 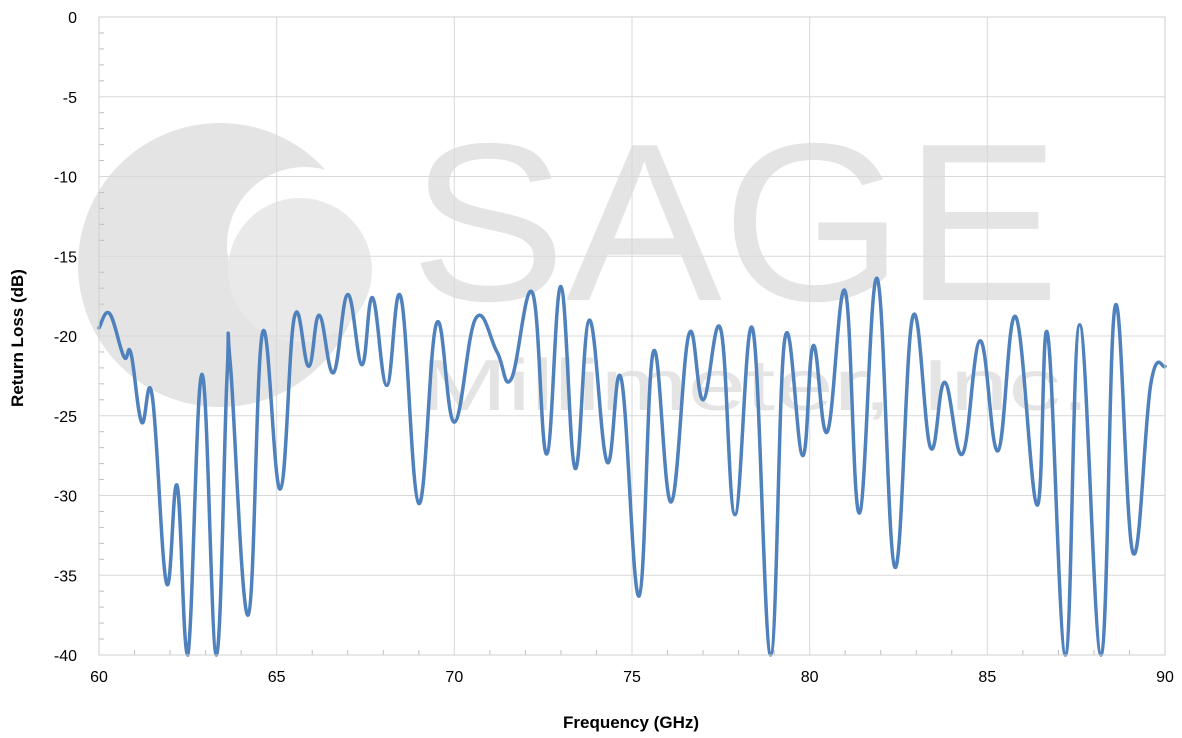 I want to click on y-tick-label: -5, so click(x=70, y=98).